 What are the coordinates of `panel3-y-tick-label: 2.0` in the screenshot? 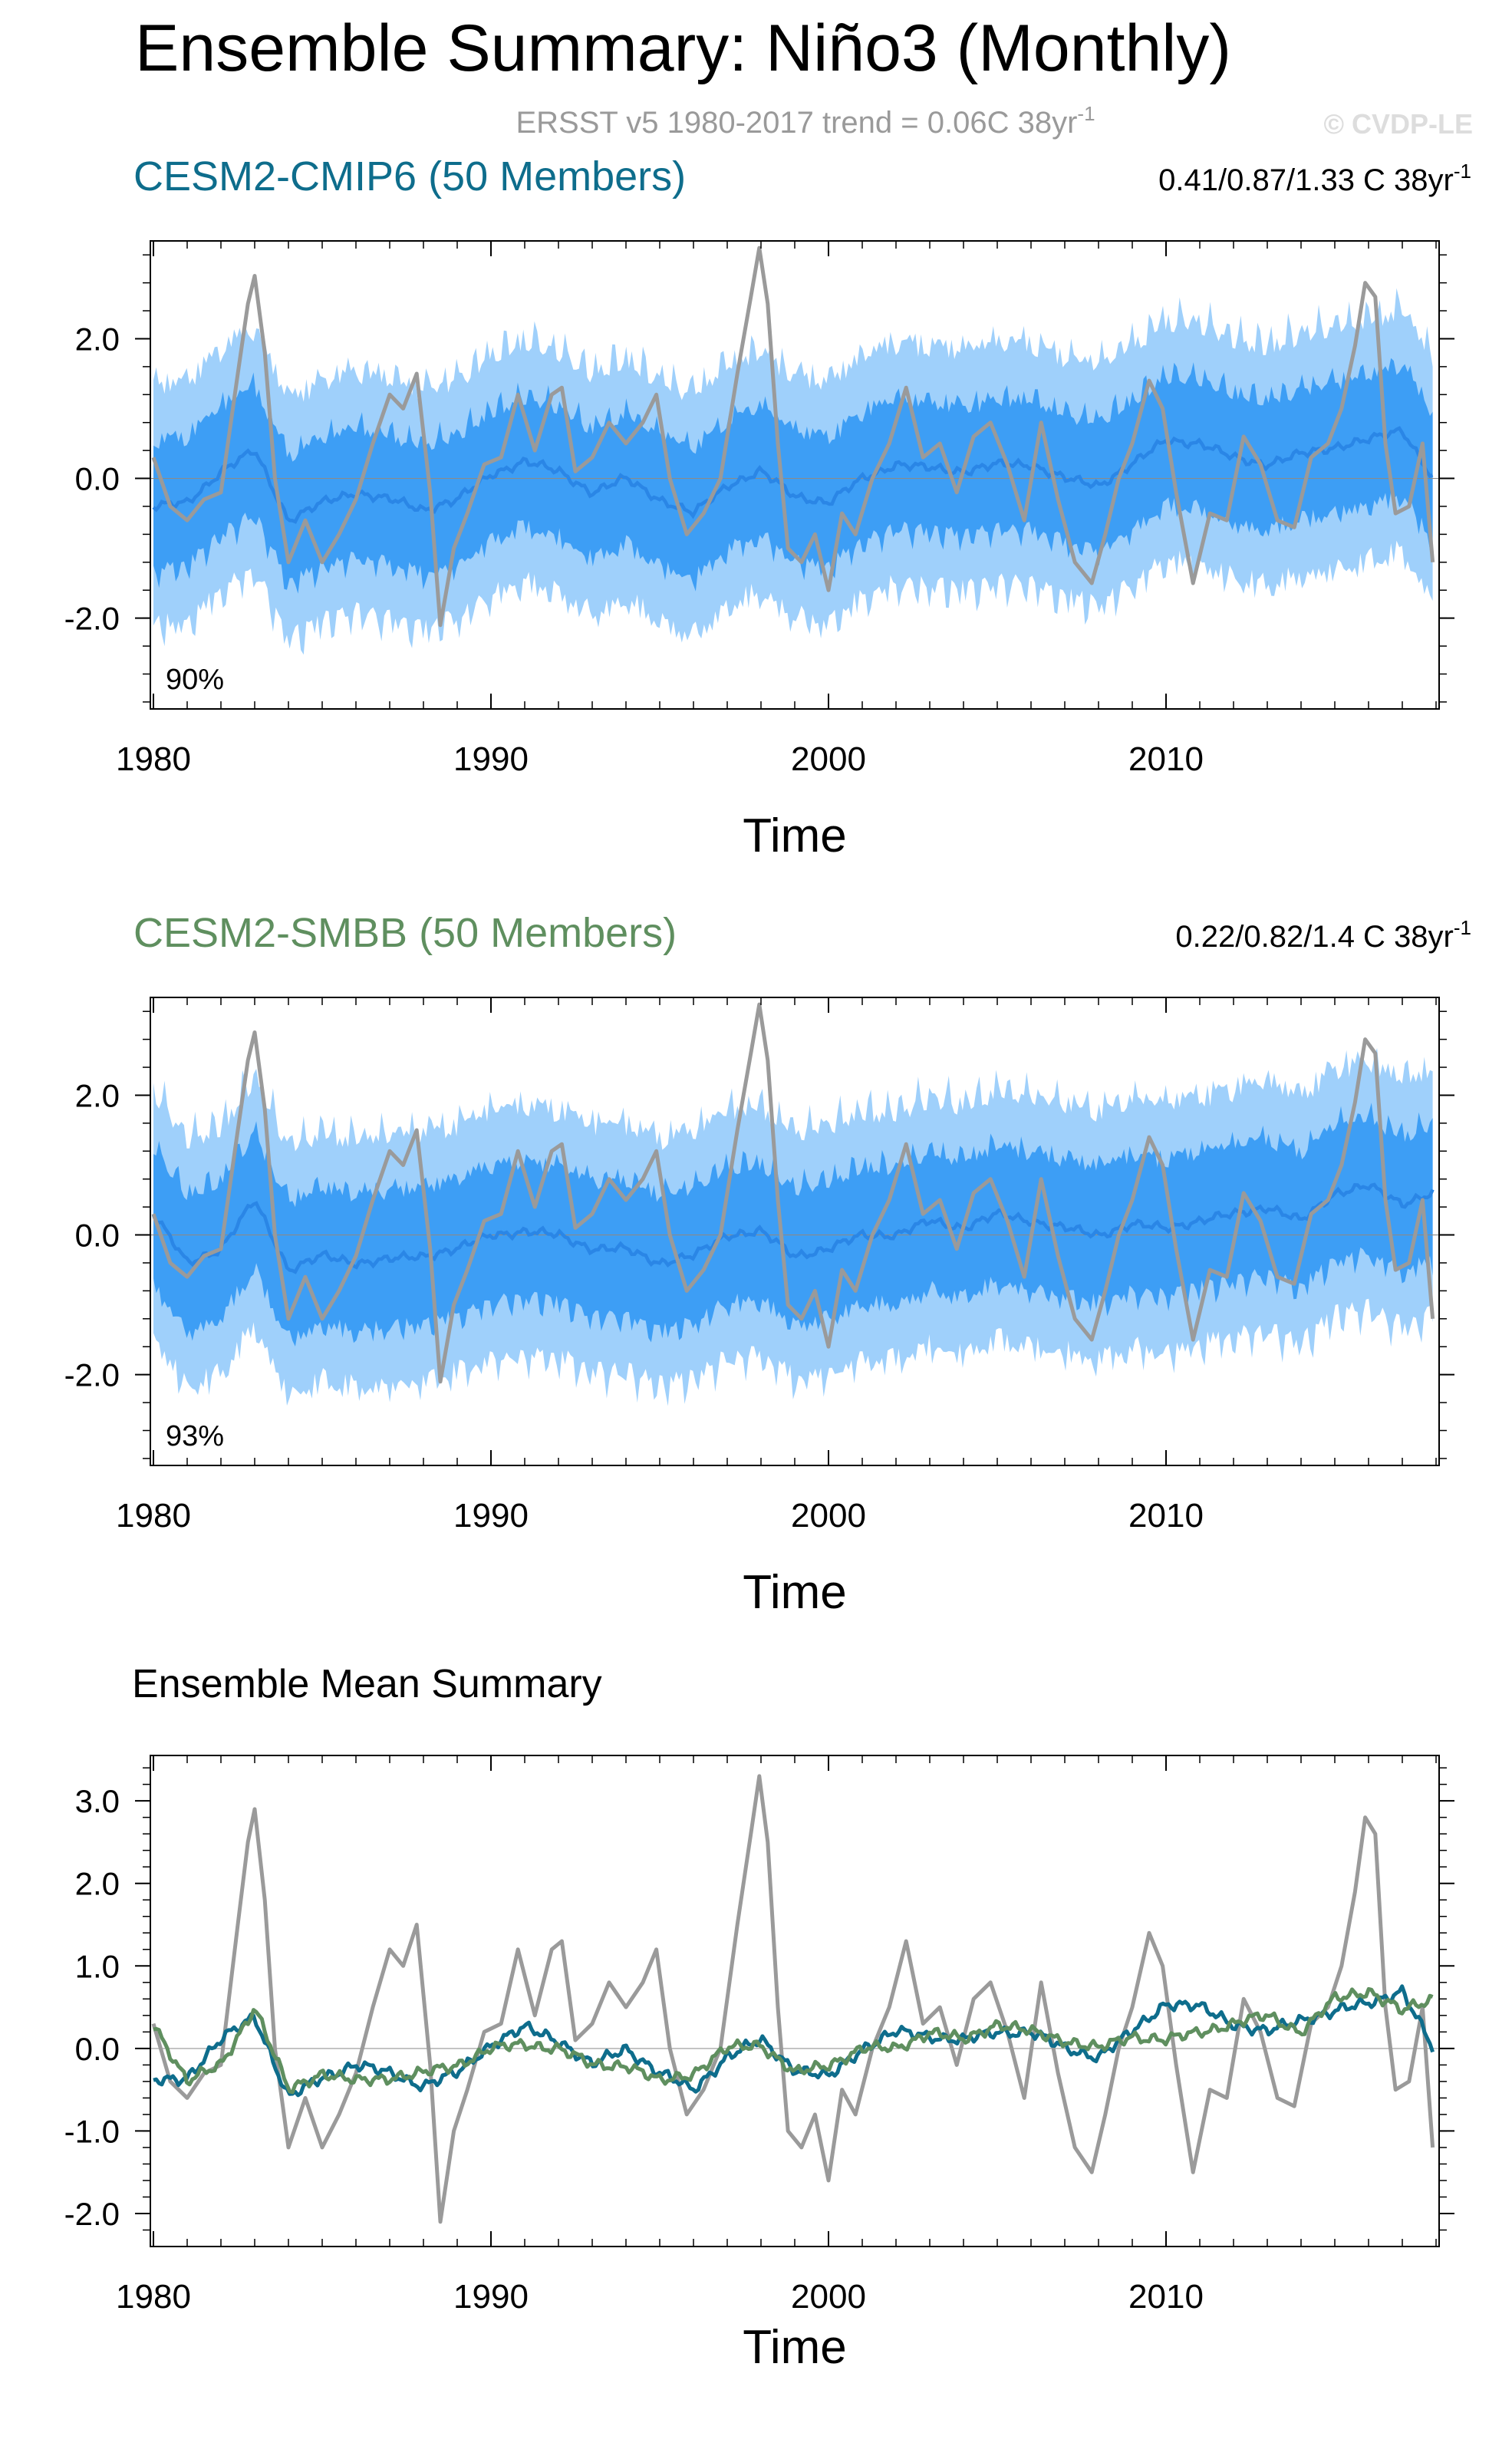 It's located at (97, 1884).